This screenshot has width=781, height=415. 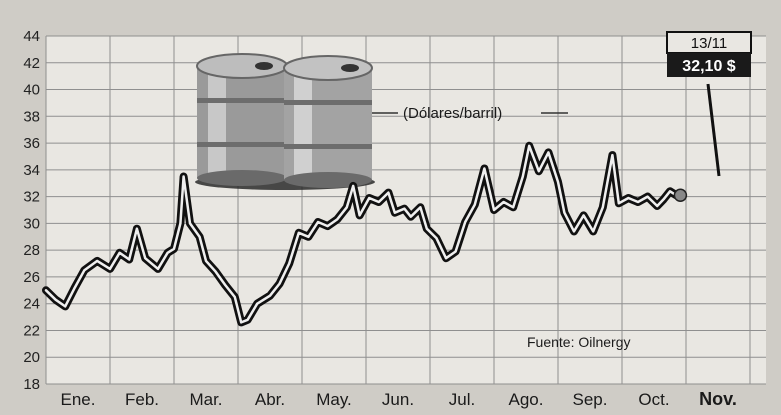 What do you see at coordinates (31, 384) in the screenshot?
I see `y-tick-label: 18` at bounding box center [31, 384].